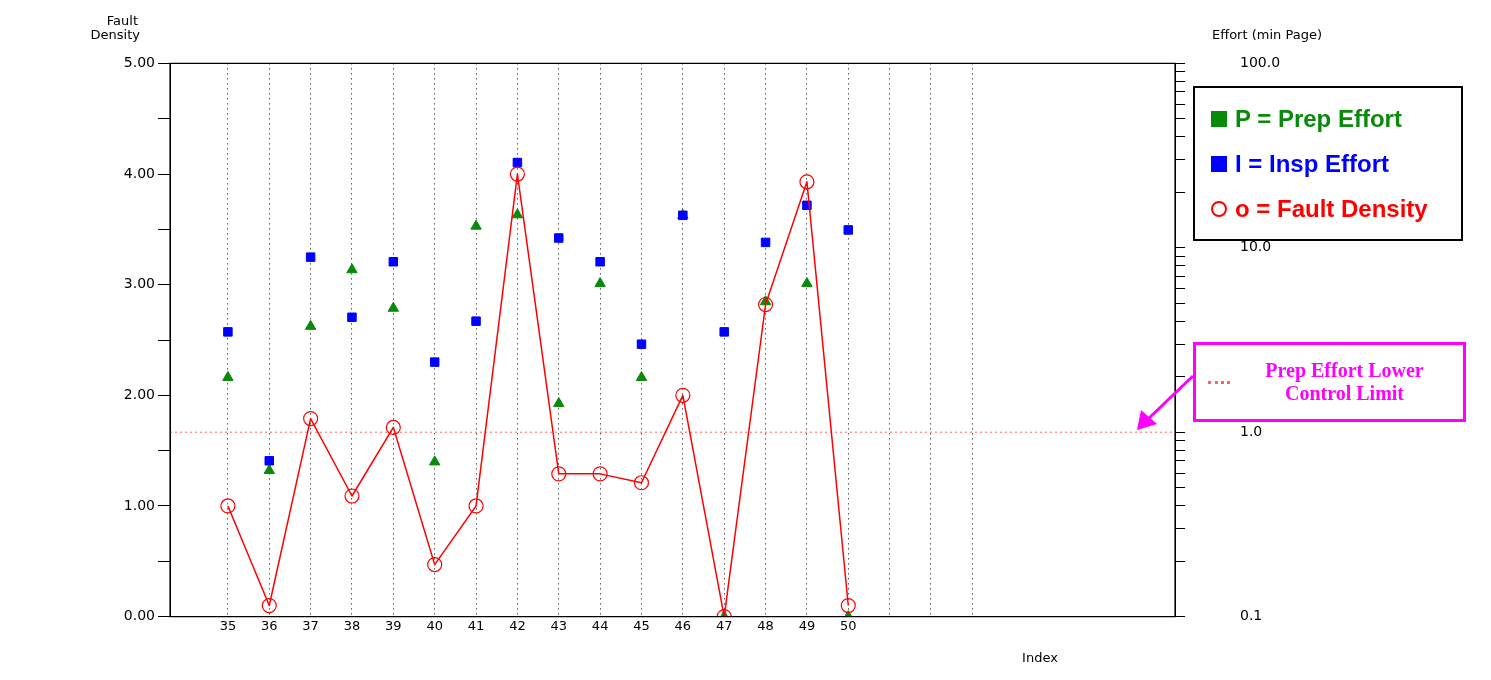  What do you see at coordinates (641, 625) in the screenshot?
I see `x-tick-label: 45` at bounding box center [641, 625].